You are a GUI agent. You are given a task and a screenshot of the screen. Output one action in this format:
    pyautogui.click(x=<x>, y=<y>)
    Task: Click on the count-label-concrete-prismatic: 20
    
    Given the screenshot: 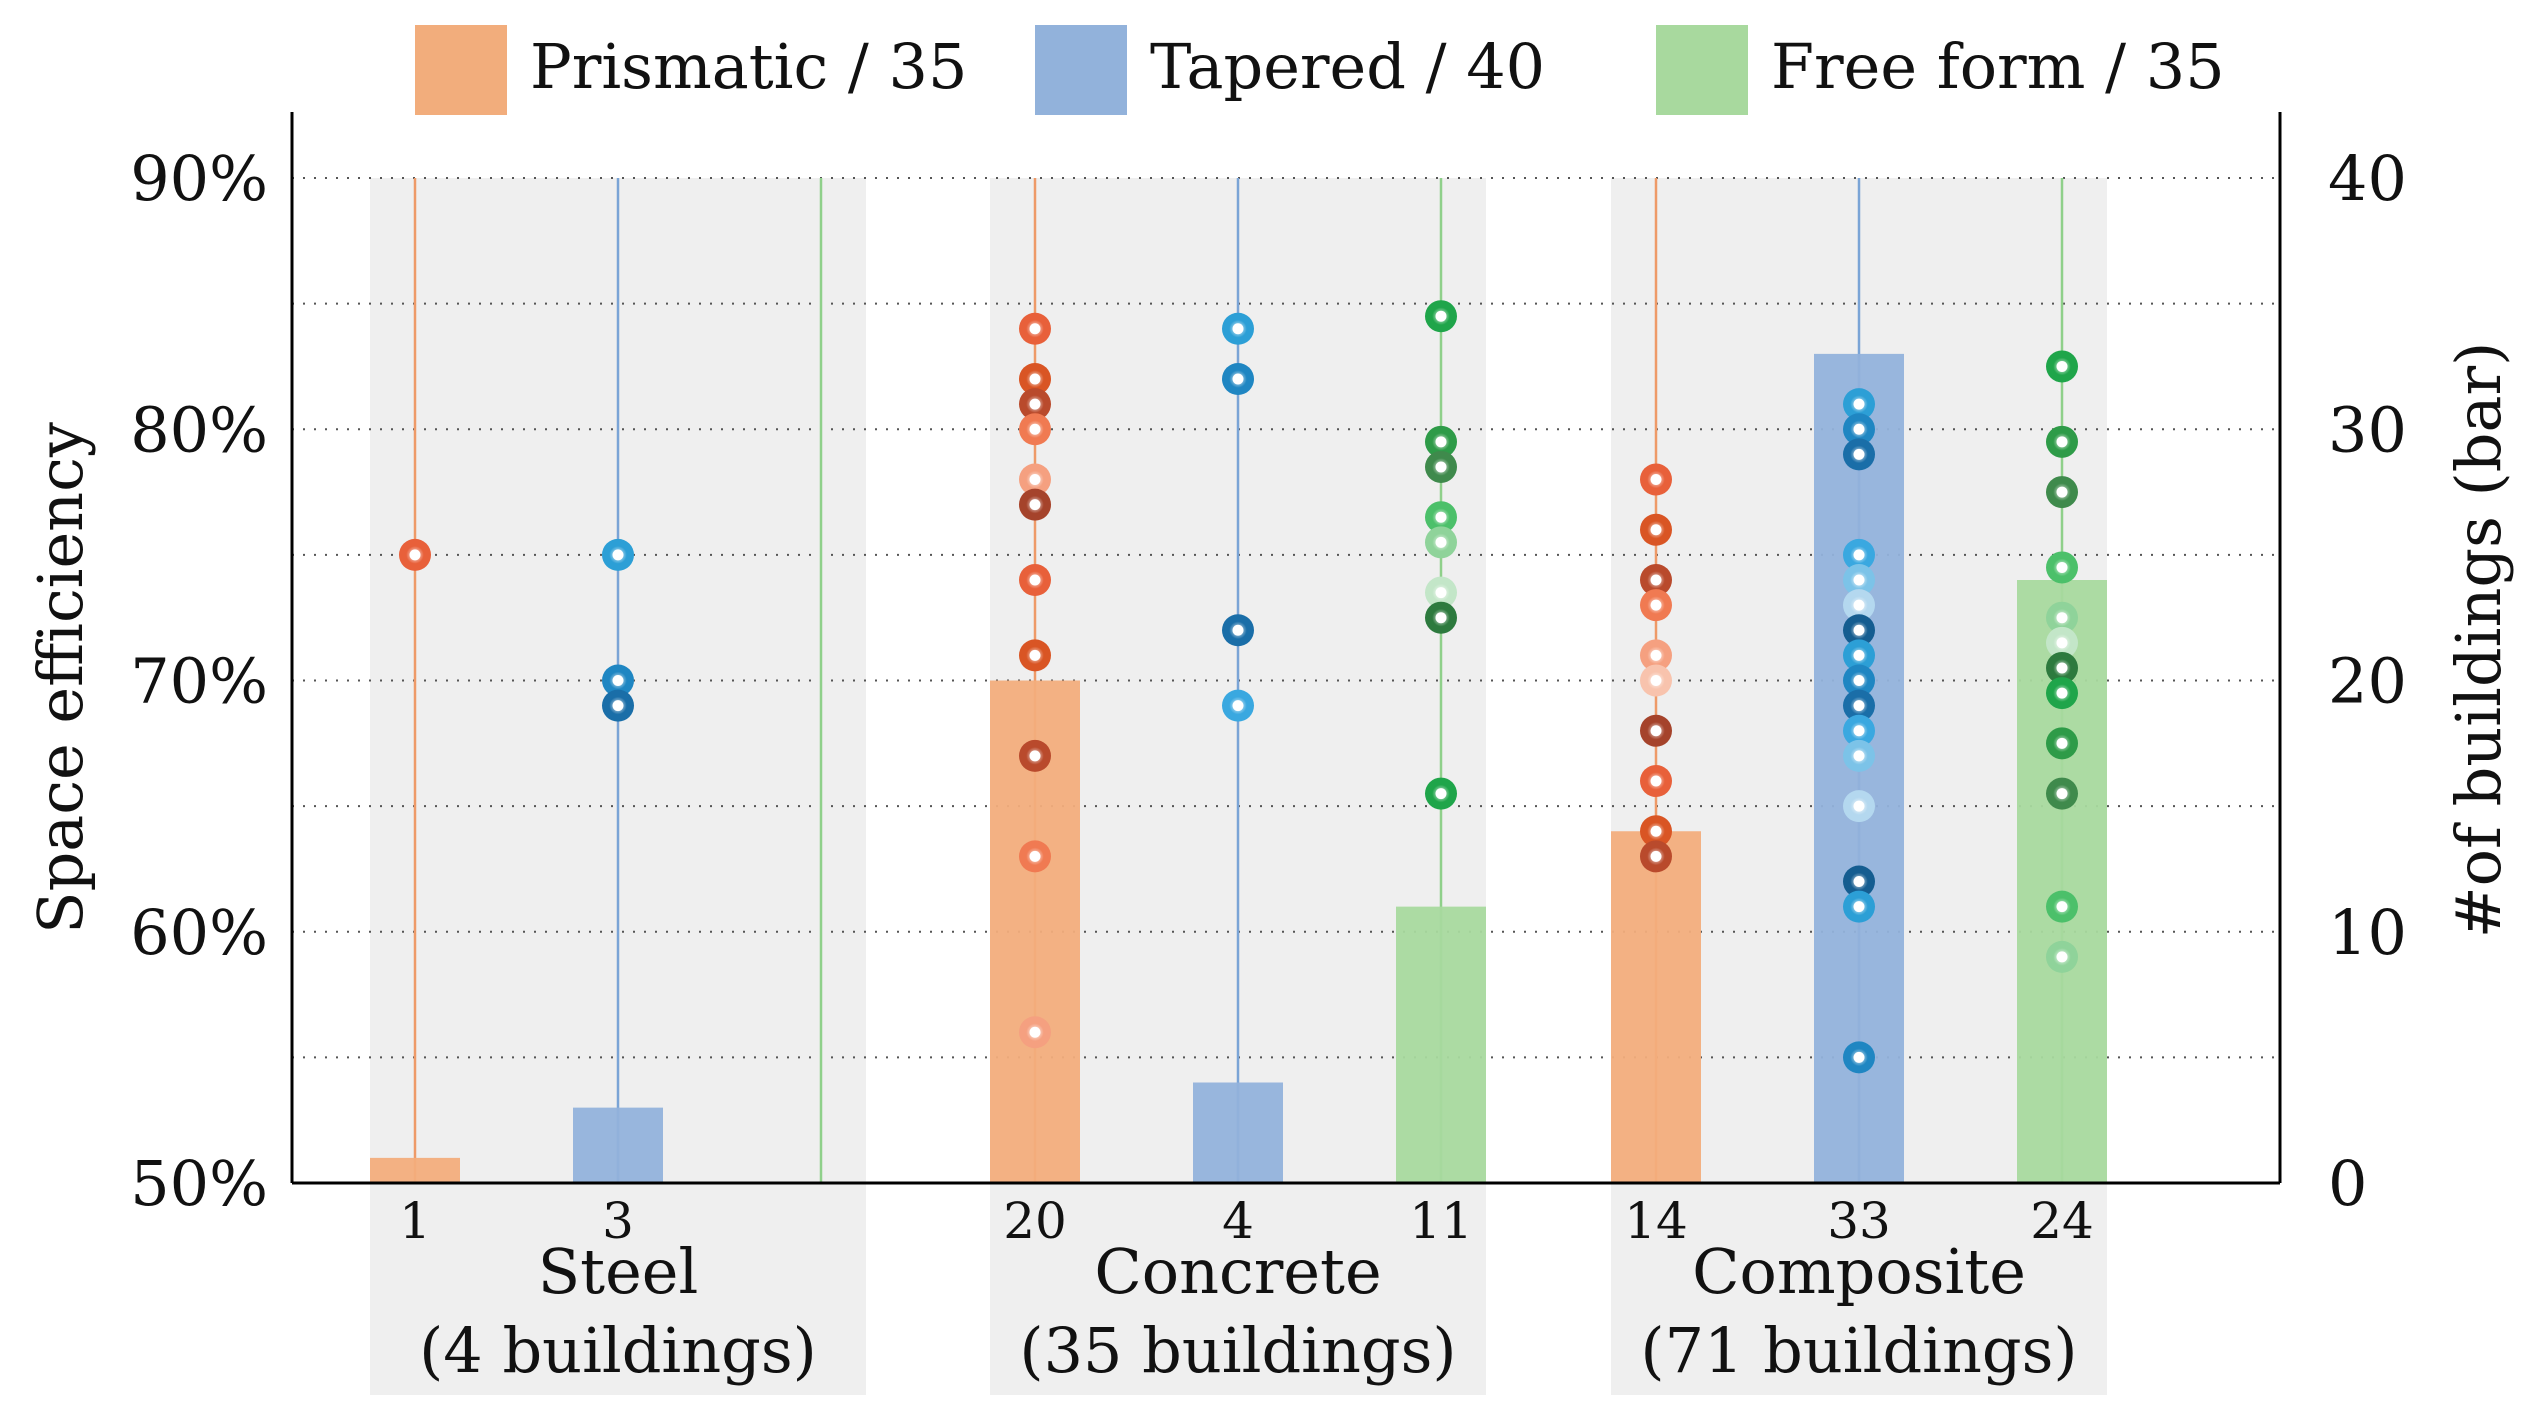 What is the action you would take?
    pyautogui.click(x=1035, y=1221)
    